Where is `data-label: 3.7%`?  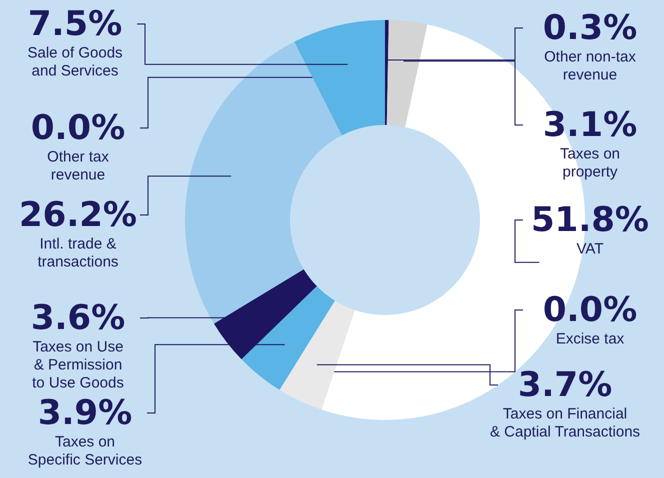
data-label: 3.7% is located at coordinates (565, 385).